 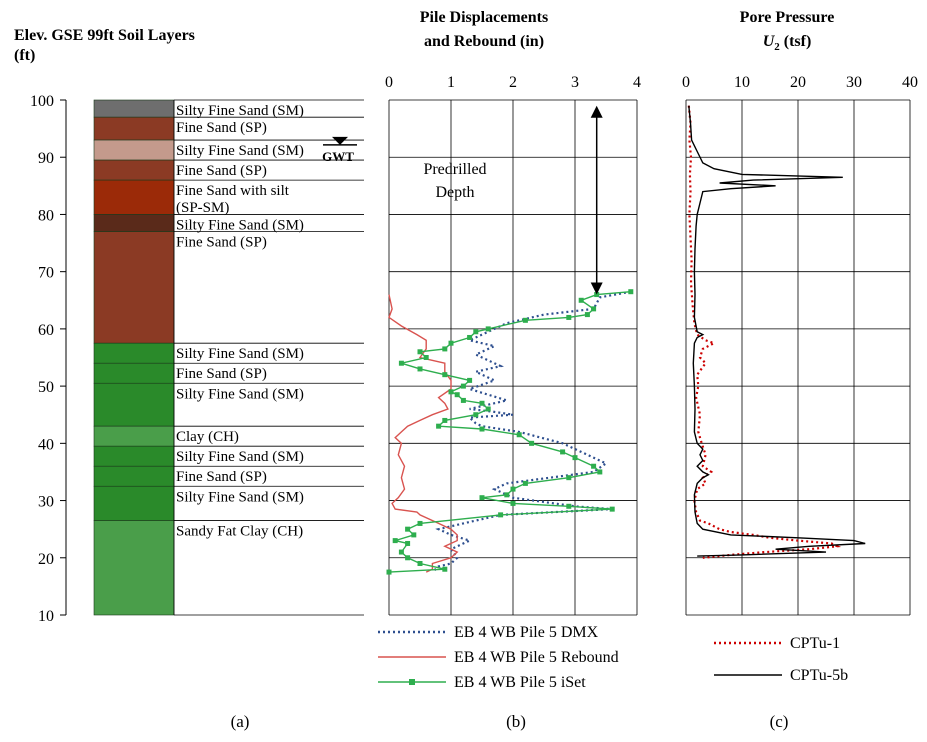 What do you see at coordinates (48, 359) in the screenshot?
I see `soil-axis: 10 20 30 40 50 60 70 80 90 100` at bounding box center [48, 359].